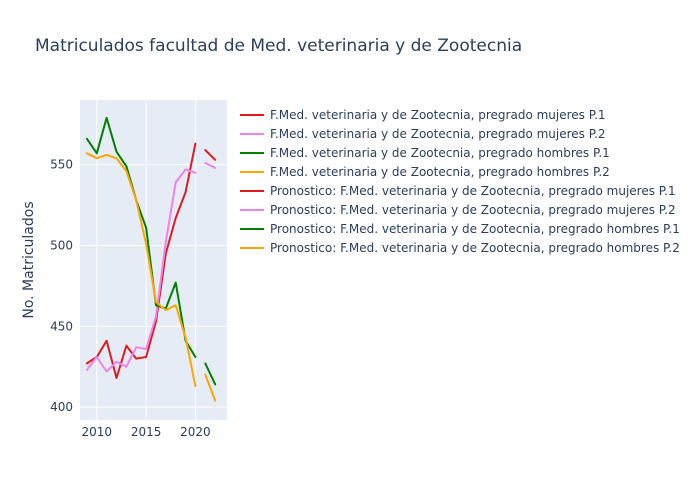 This screenshot has height=500, width=700. Describe the element at coordinates (61, 245) in the screenshot. I see `y-tick-label: 500` at that location.